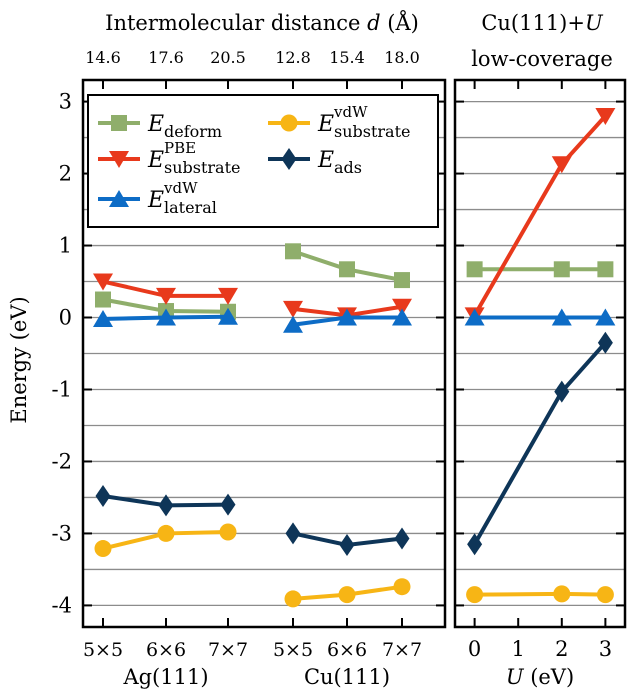  I want to click on legend-sub-deform: deform, so click(193, 131).